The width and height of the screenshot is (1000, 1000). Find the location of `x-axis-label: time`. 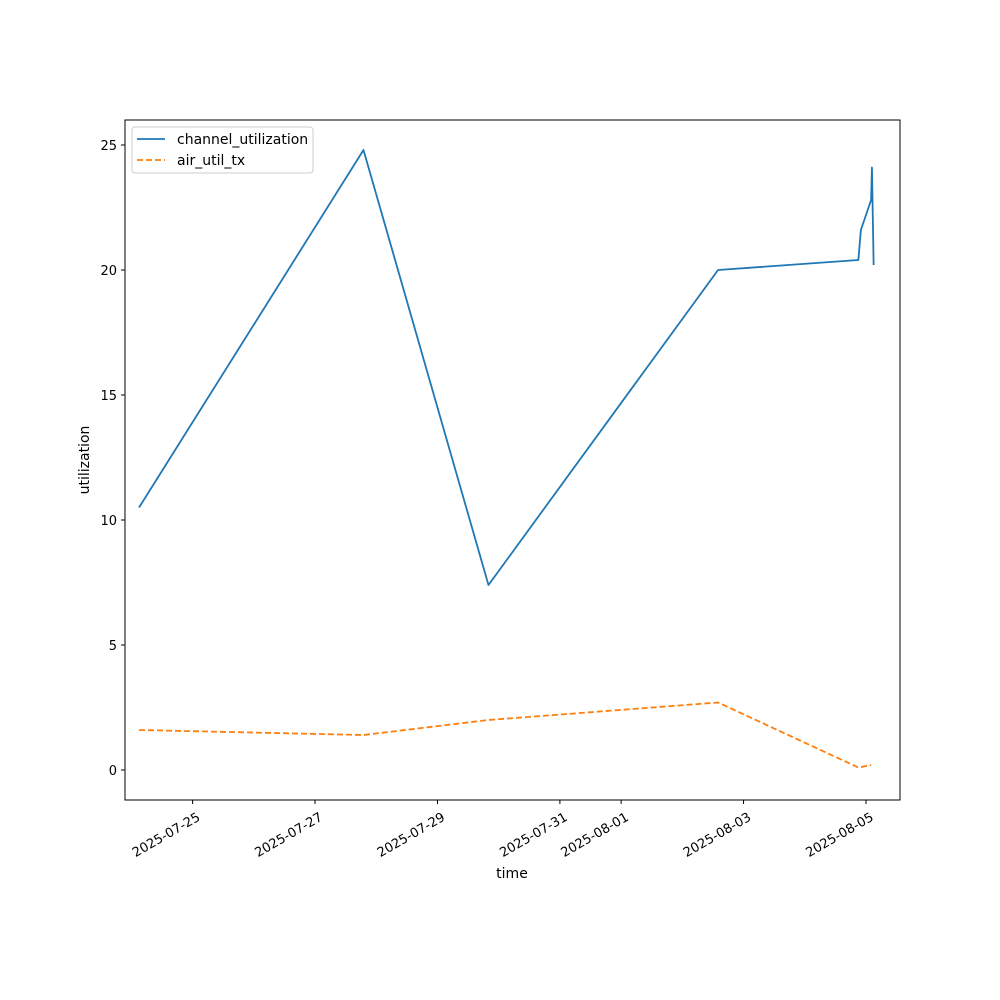

x-axis-label: time is located at coordinates (512, 874).